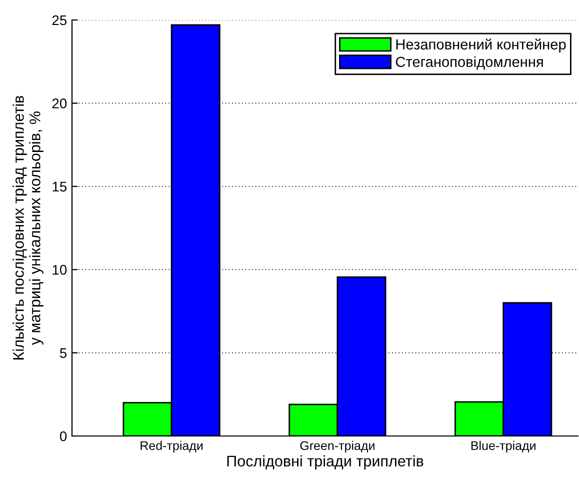  What do you see at coordinates (59, 20) in the screenshot?
I see `y-tick-label: 25` at bounding box center [59, 20].